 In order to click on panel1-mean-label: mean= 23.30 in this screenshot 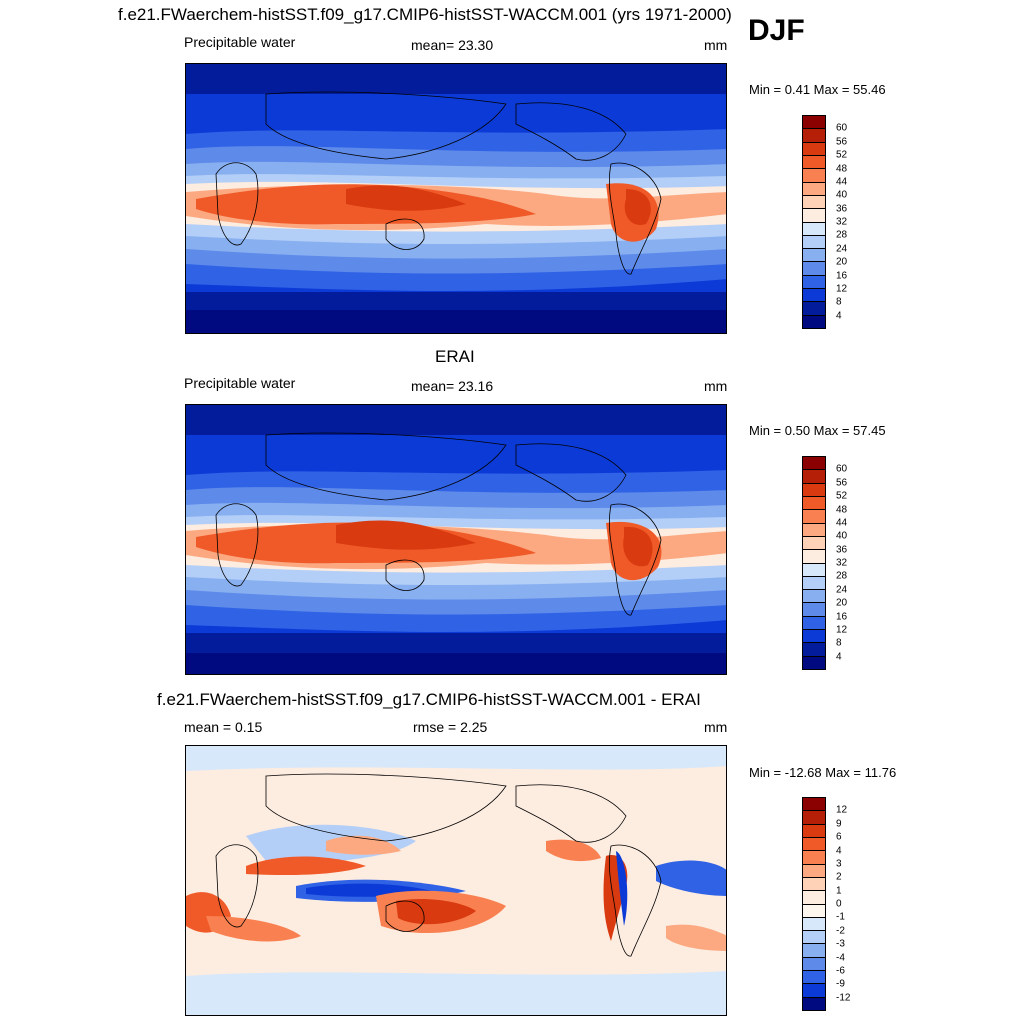, I will do `click(452, 45)`.